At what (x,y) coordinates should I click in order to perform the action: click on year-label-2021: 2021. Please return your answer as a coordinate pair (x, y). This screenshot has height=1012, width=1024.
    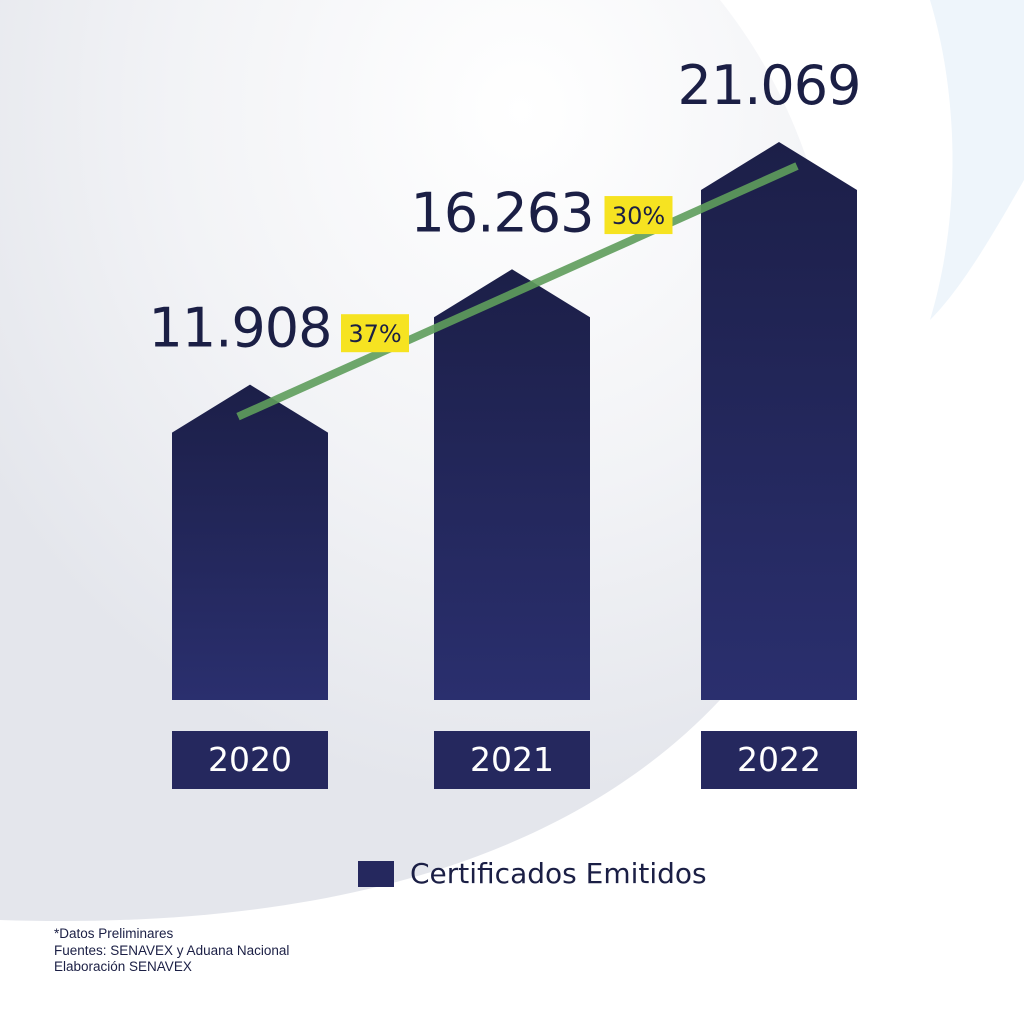
    Looking at the image, I should click on (512, 759).